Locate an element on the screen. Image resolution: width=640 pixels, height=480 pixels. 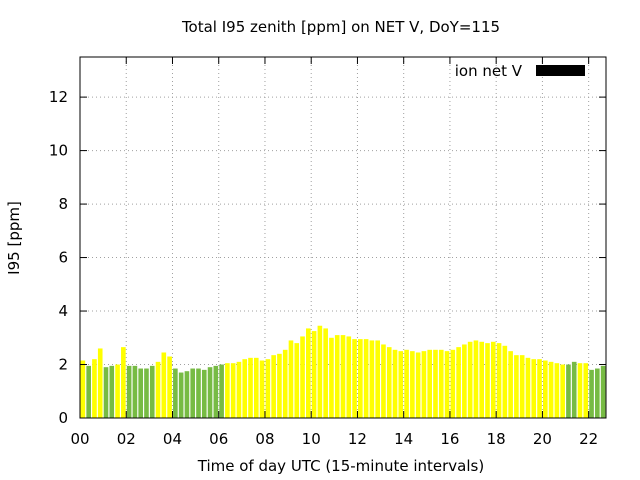
x-tick-label: 20 is located at coordinates (542, 439).